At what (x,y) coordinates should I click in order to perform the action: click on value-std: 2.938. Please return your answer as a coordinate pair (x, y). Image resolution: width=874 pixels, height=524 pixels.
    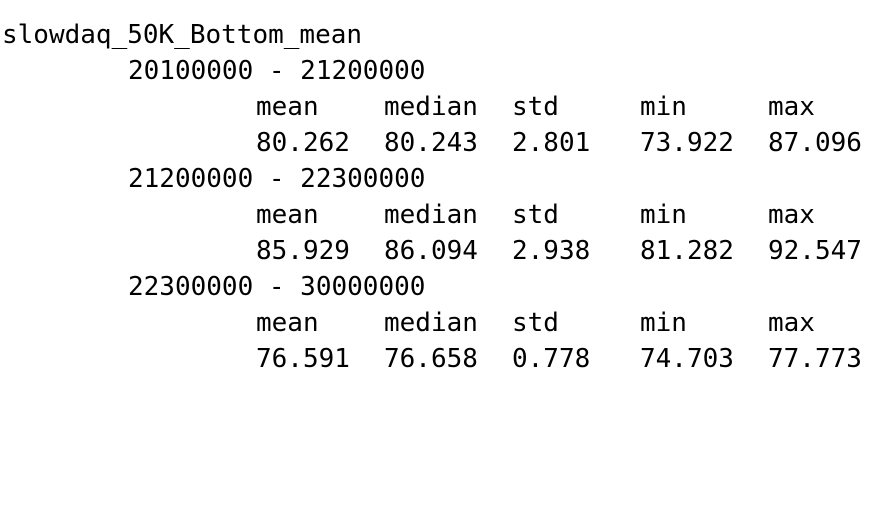
    Looking at the image, I should click on (551, 251).